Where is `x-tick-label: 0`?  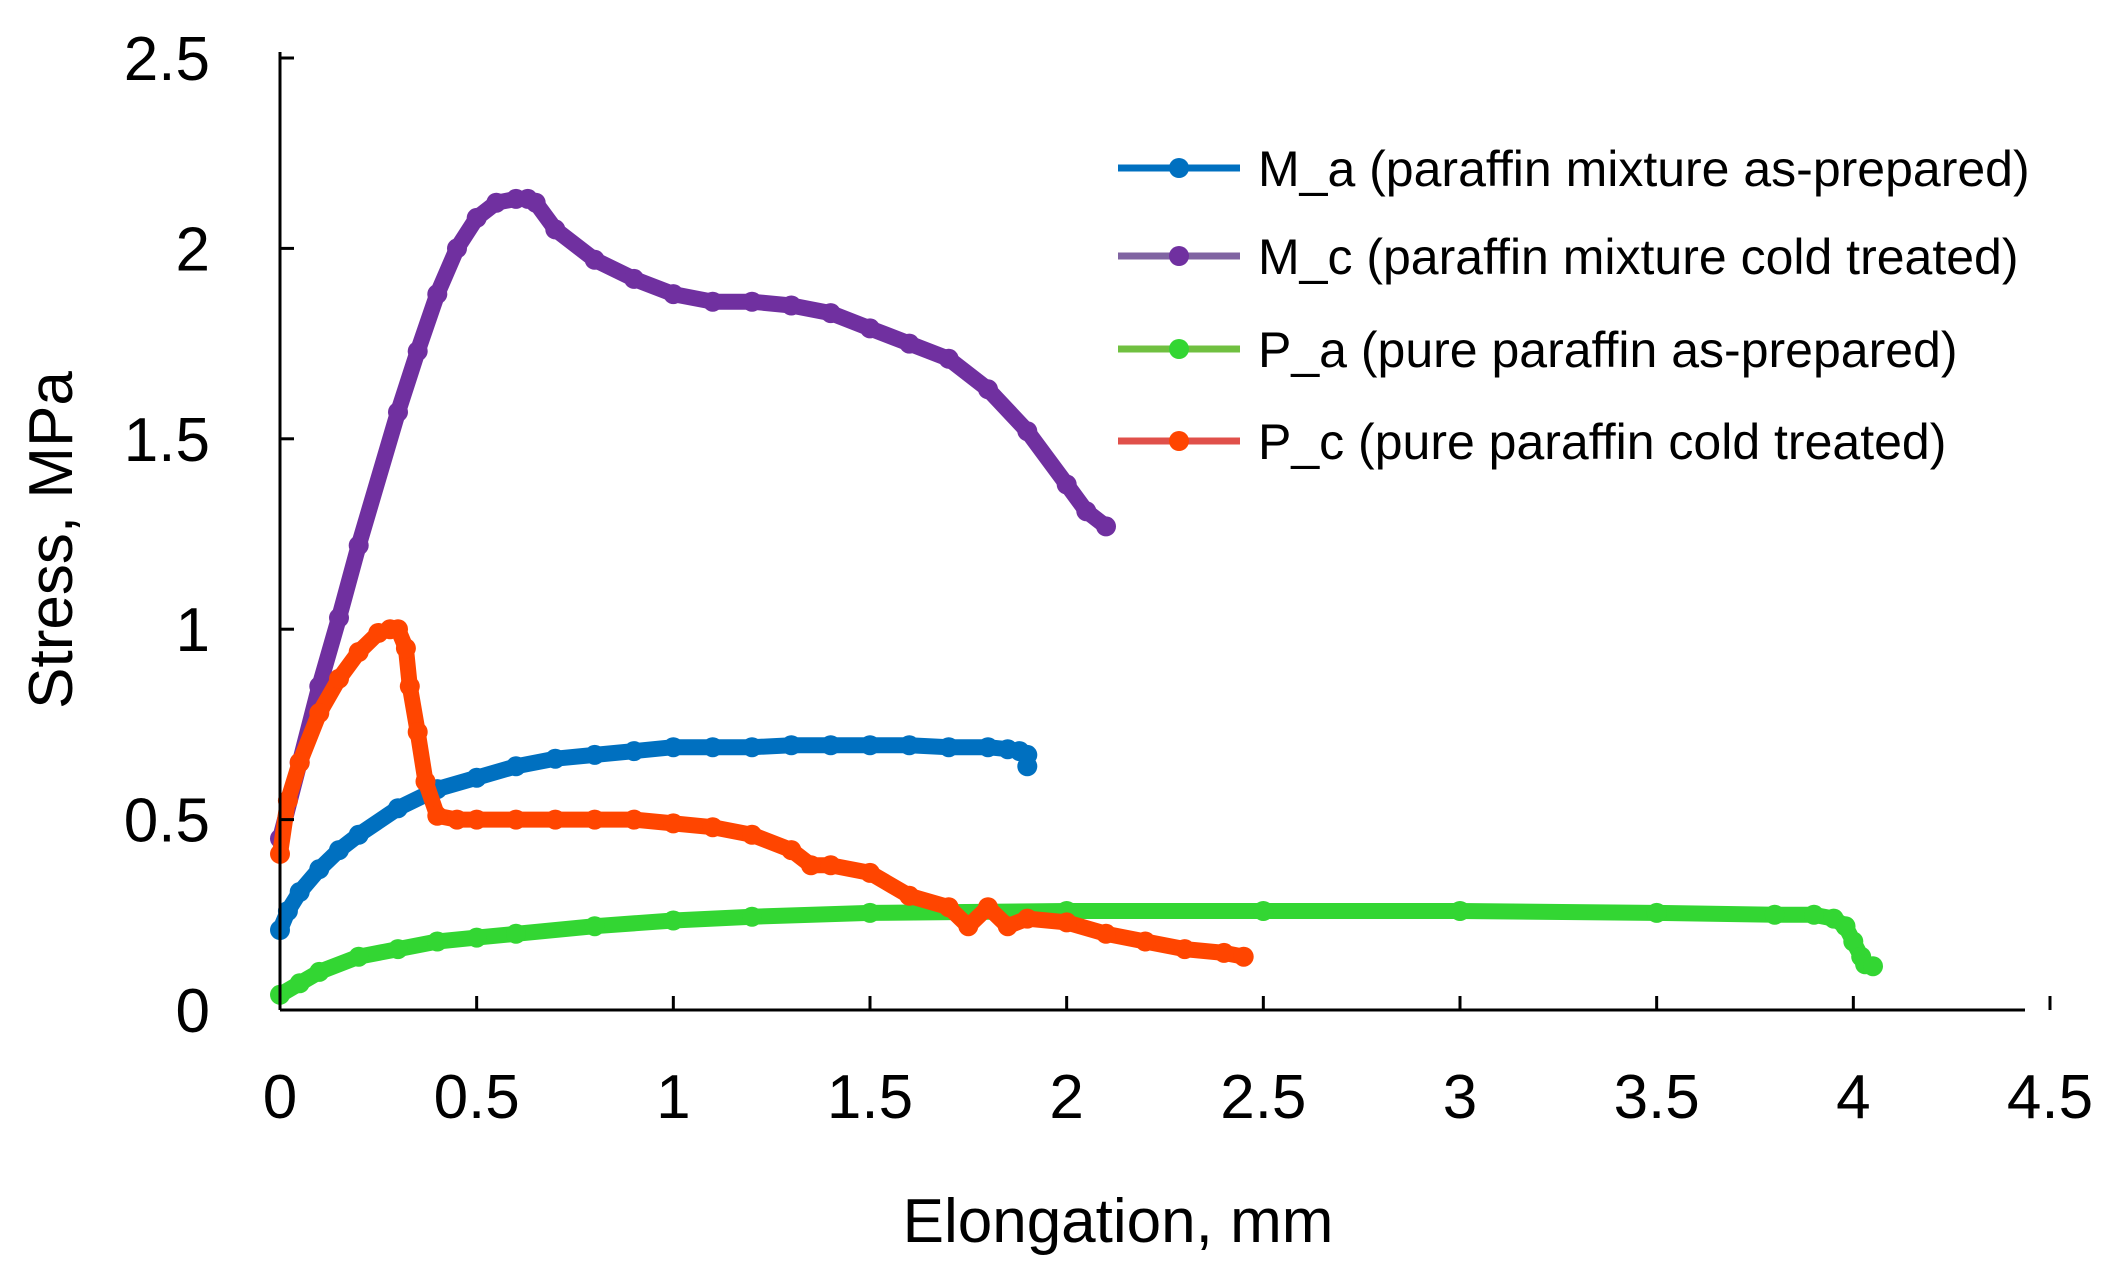 x-tick-label: 0 is located at coordinates (280, 1097).